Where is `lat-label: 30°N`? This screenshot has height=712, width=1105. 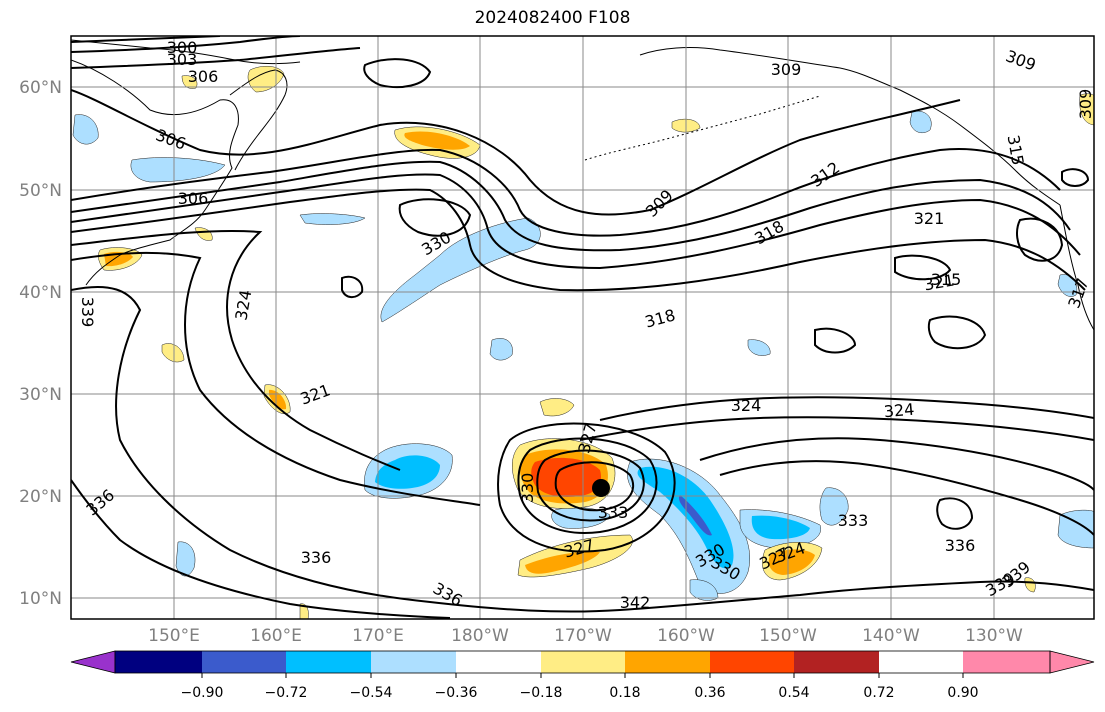
lat-label: 30°N is located at coordinates (40, 395).